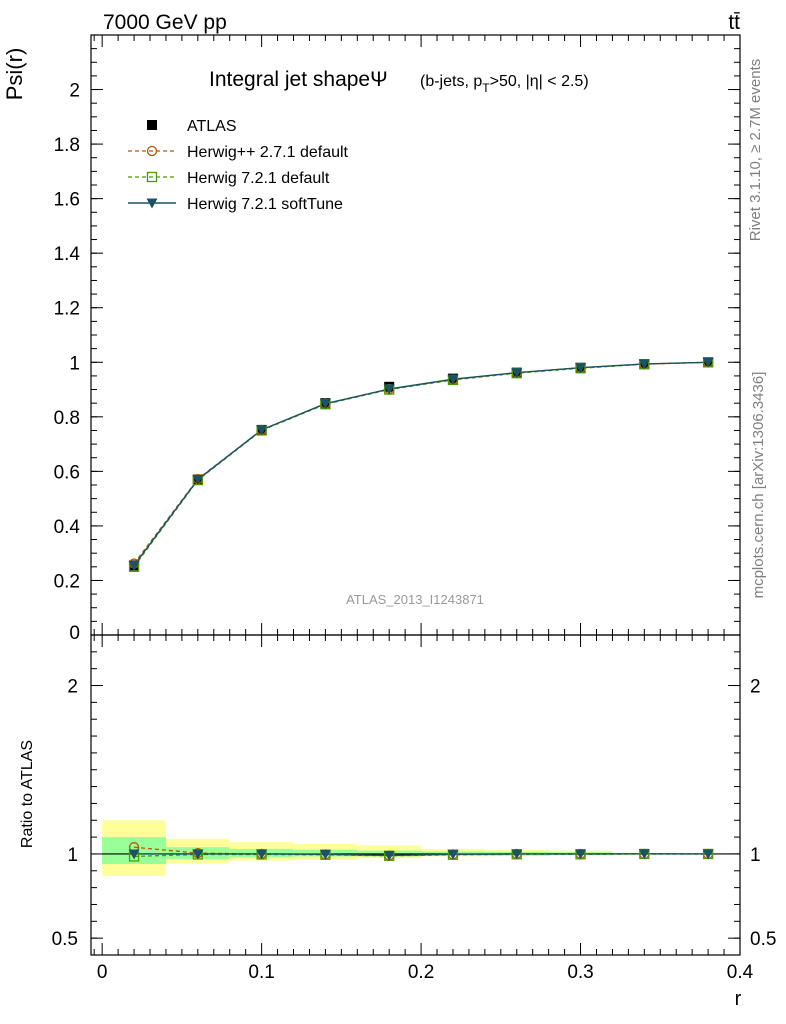 The width and height of the screenshot is (786, 1024). Describe the element at coordinates (67, 254) in the screenshot. I see `main-y-tick-label: 1.4` at that location.